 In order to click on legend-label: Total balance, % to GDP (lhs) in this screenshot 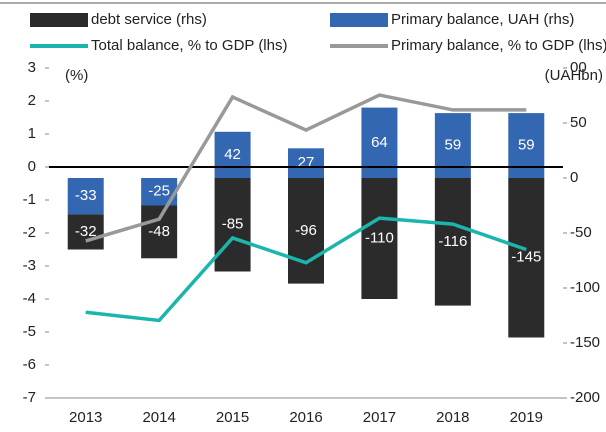, I will do `click(189, 45)`.